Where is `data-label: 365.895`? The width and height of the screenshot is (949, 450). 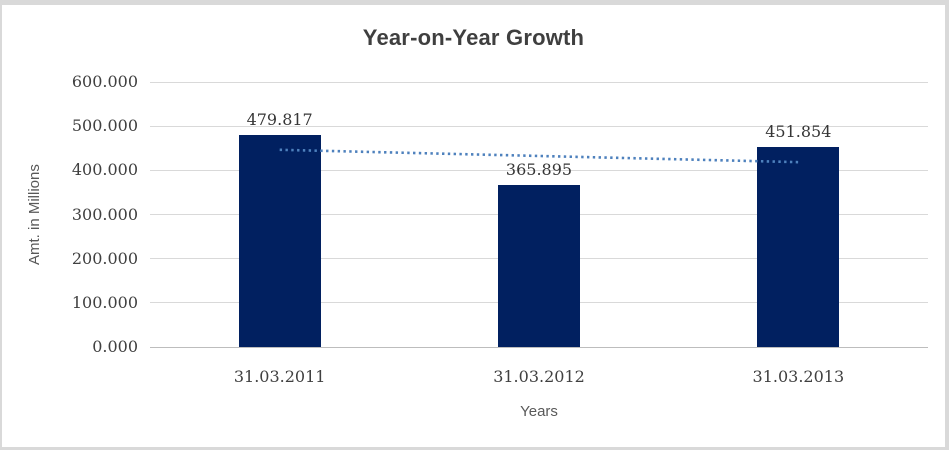 data-label: 365.895 is located at coordinates (539, 170).